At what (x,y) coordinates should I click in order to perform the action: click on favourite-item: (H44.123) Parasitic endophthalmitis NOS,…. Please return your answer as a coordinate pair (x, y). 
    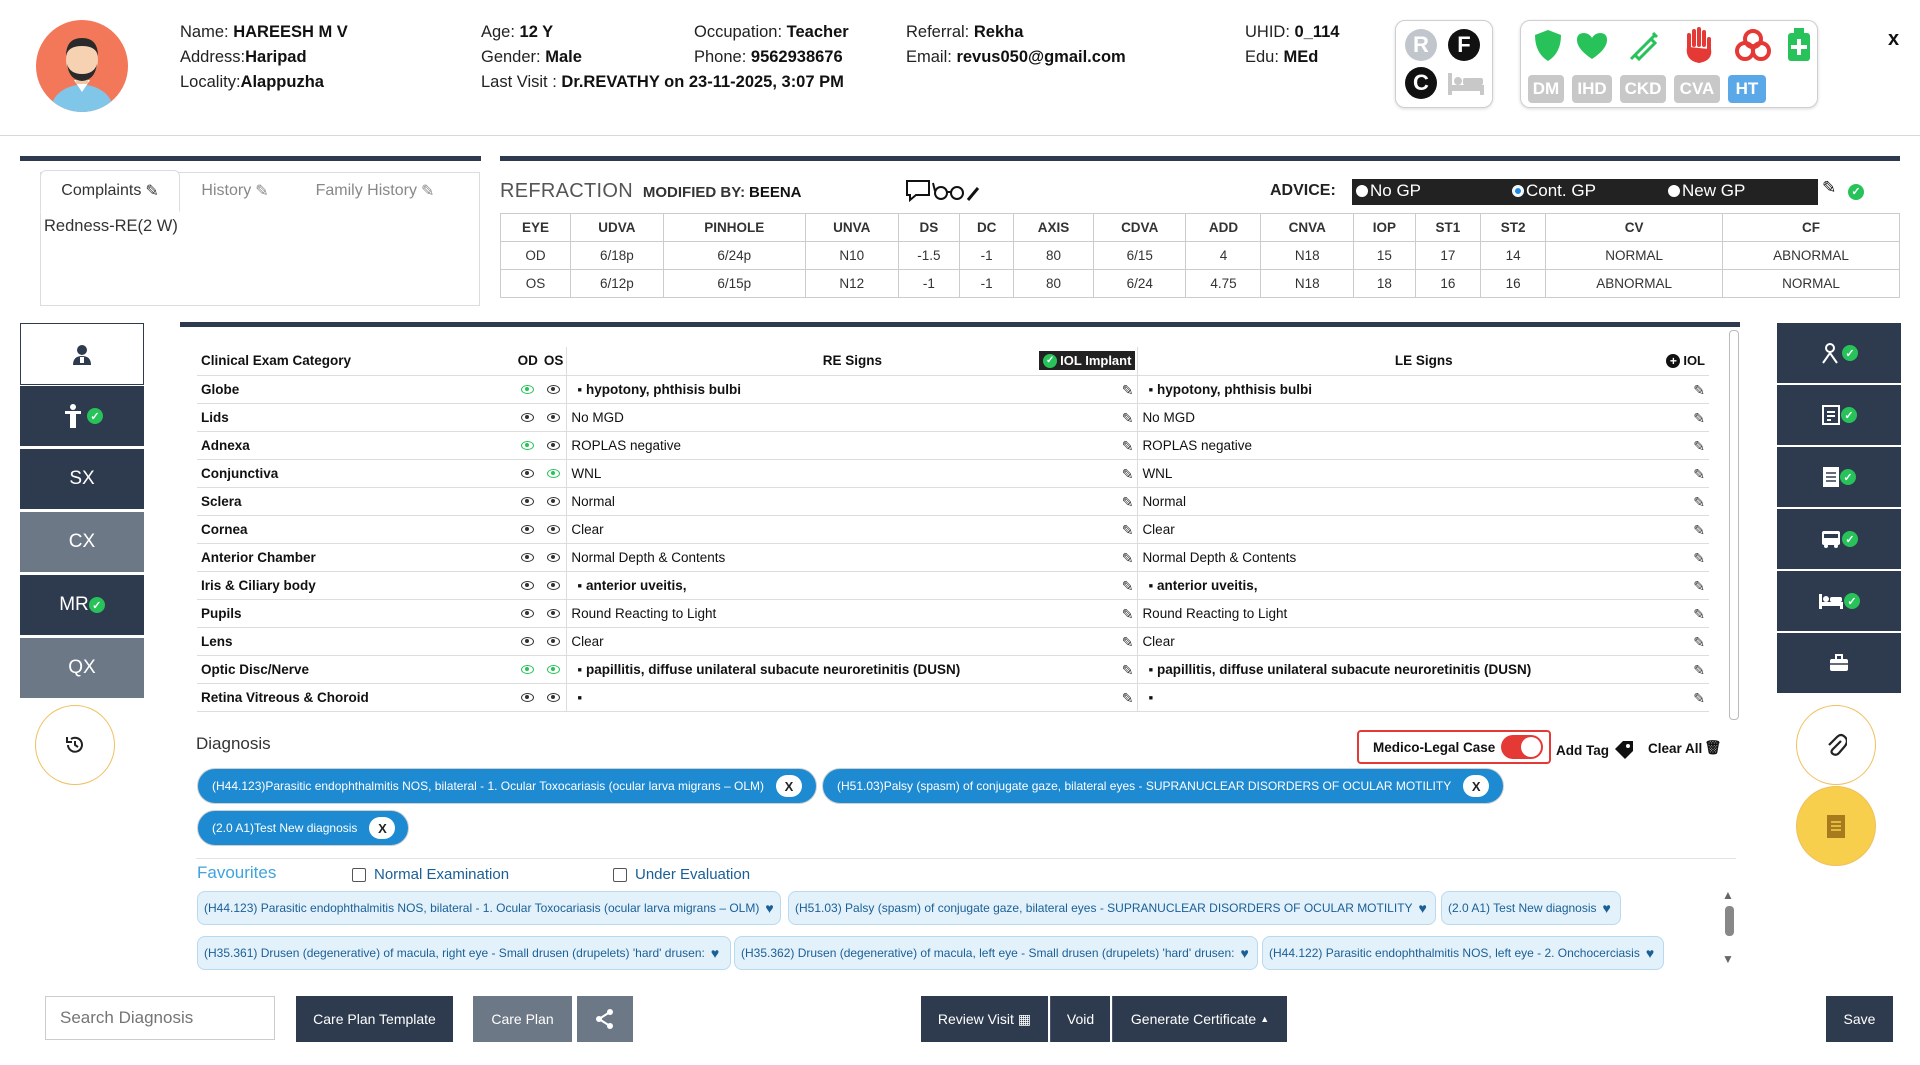
    Looking at the image, I should click on (489, 908).